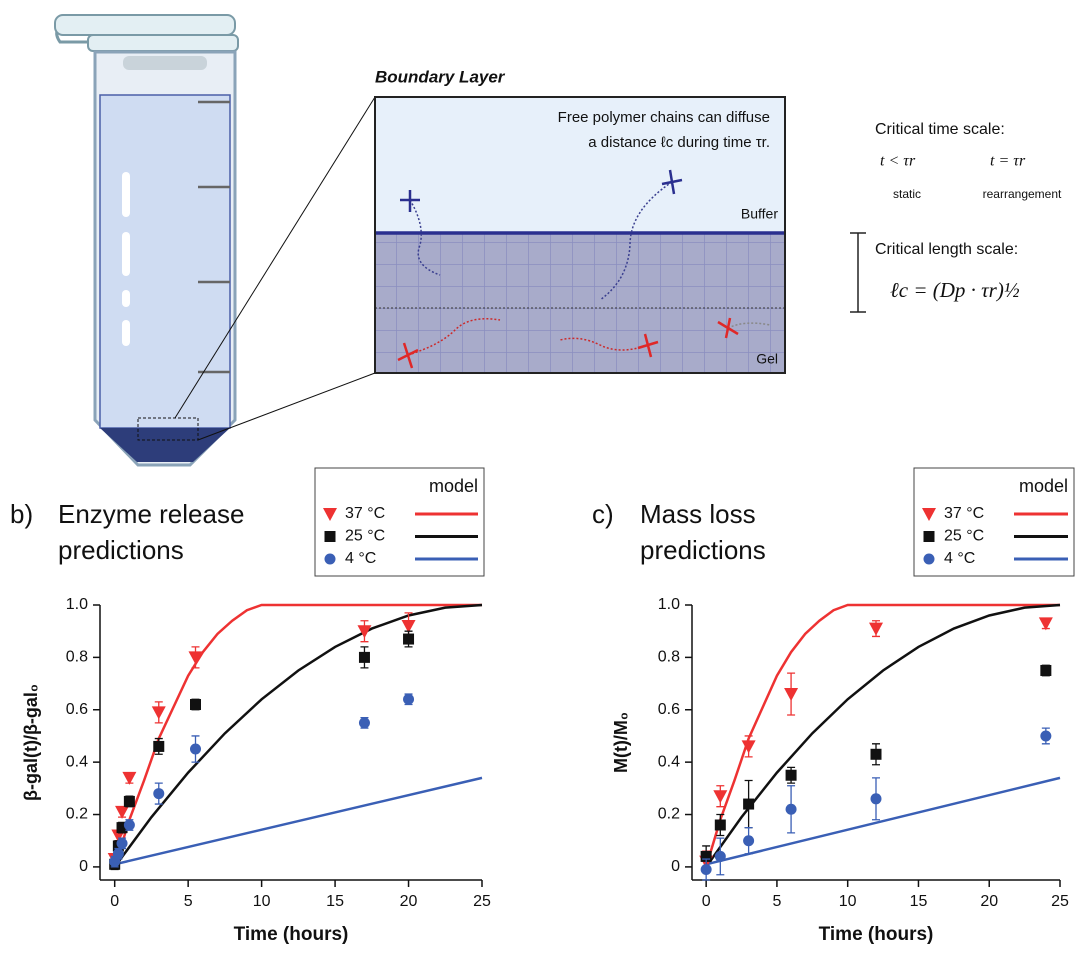 This screenshot has height=978, width=1076. What do you see at coordinates (151, 532) in the screenshot?
I see `chart-title: Enzyme release predictions` at bounding box center [151, 532].